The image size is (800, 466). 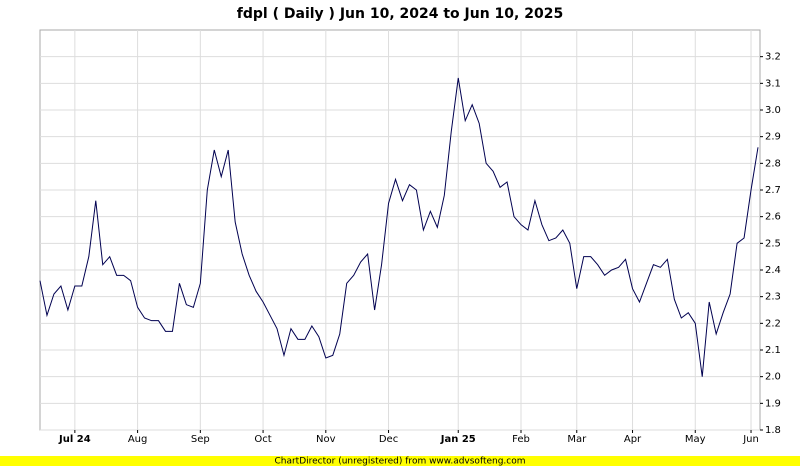 I want to click on y-tick-label: 2.5, so click(x=773, y=243).